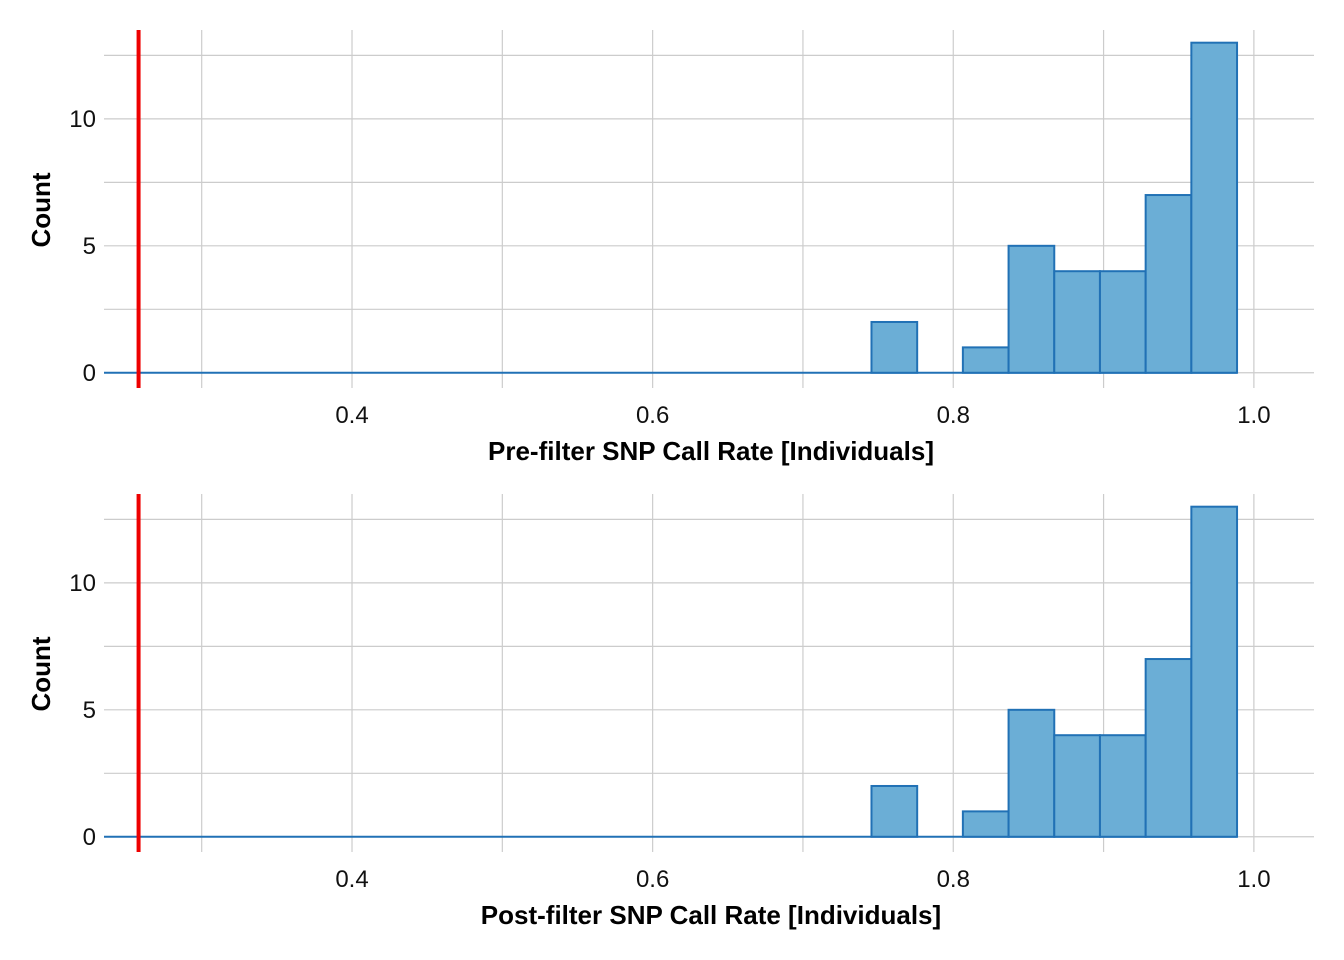 Image resolution: width=1344 pixels, height=960 pixels. I want to click on x-axis-title: Pre-filter SNP Call Rate [Individuals], so click(711, 451).